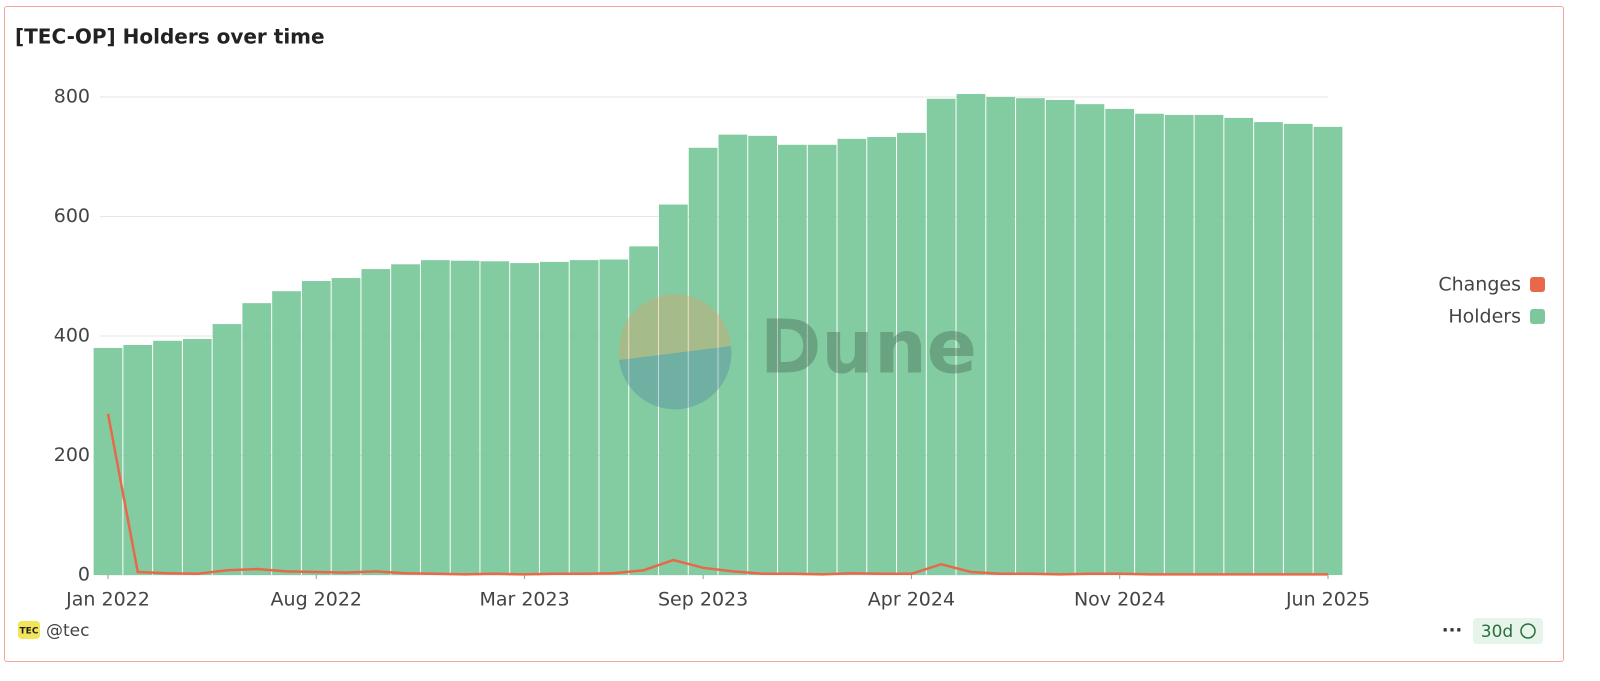  I want to click on y-tick-label: 600, so click(72, 216).